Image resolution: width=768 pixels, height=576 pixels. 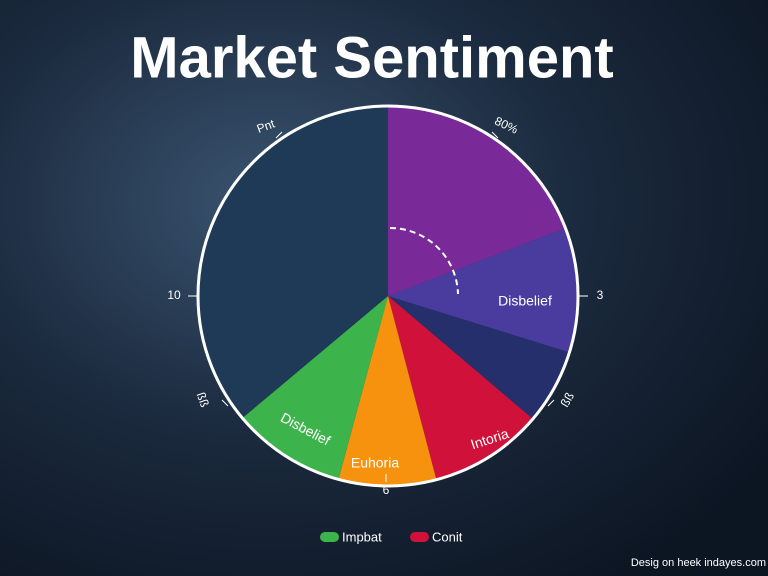 I want to click on legend-label: Impbat, so click(x=362, y=536).